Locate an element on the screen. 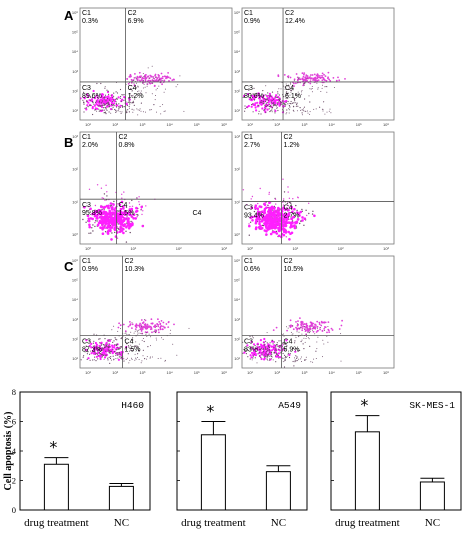 This screenshot has width=474, height=539. x-tick-label: 10² is located at coordinates (115, 124).